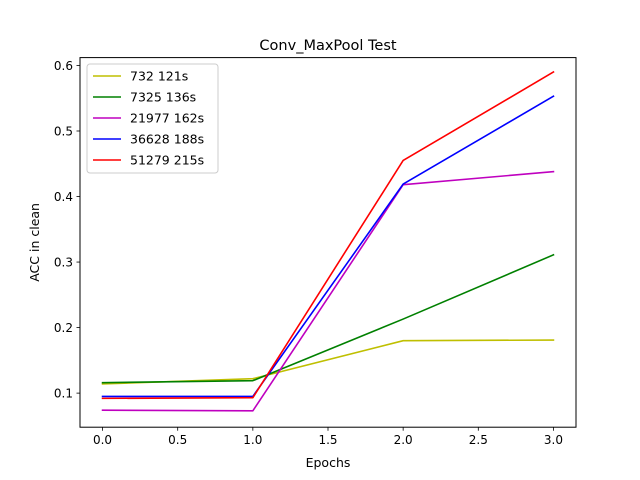 This screenshot has height=480, width=640. What do you see at coordinates (63, 393) in the screenshot?
I see `y-tick-label: 0.1` at bounding box center [63, 393].